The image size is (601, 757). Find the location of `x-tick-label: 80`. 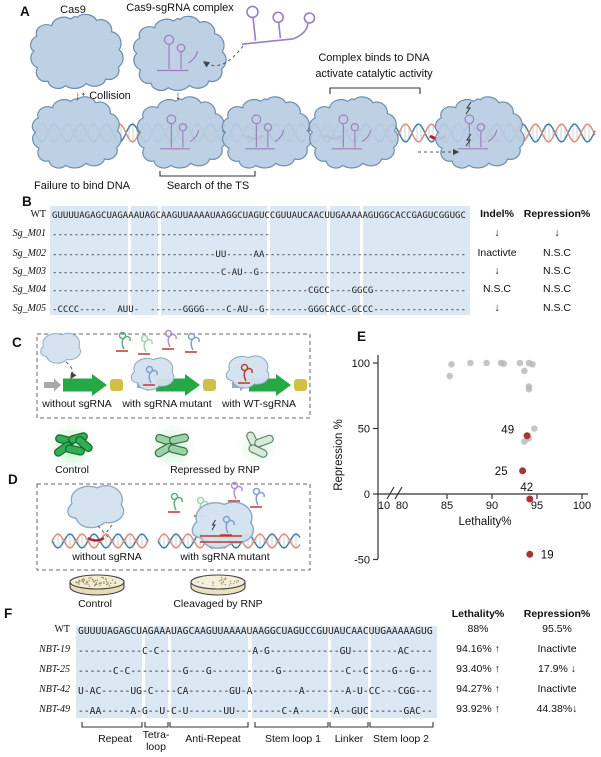

x-tick-label: 80 is located at coordinates (402, 506).